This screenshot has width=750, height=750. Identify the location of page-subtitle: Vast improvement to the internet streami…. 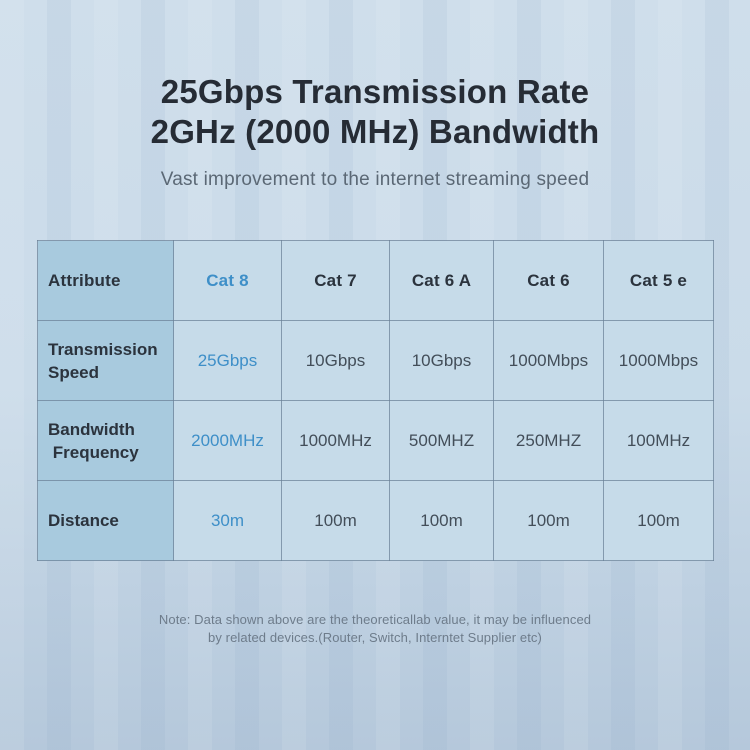
(375, 179).